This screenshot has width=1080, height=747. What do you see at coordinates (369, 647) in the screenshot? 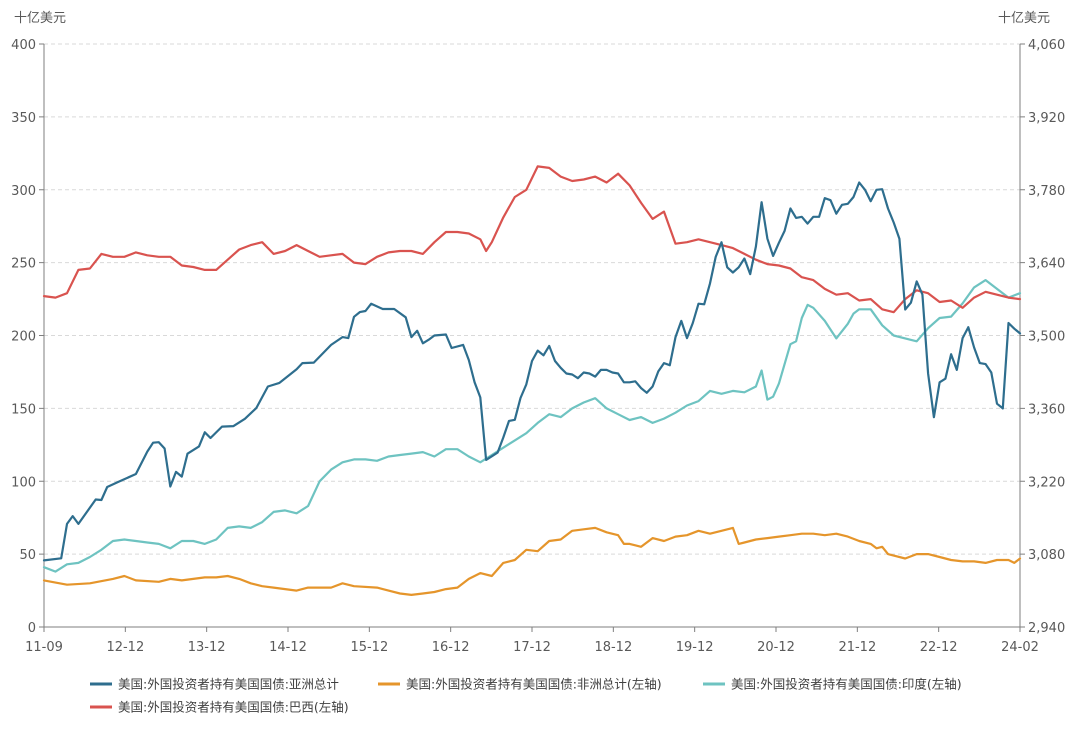
I see `x-tick-label: 15-12` at bounding box center [369, 647].